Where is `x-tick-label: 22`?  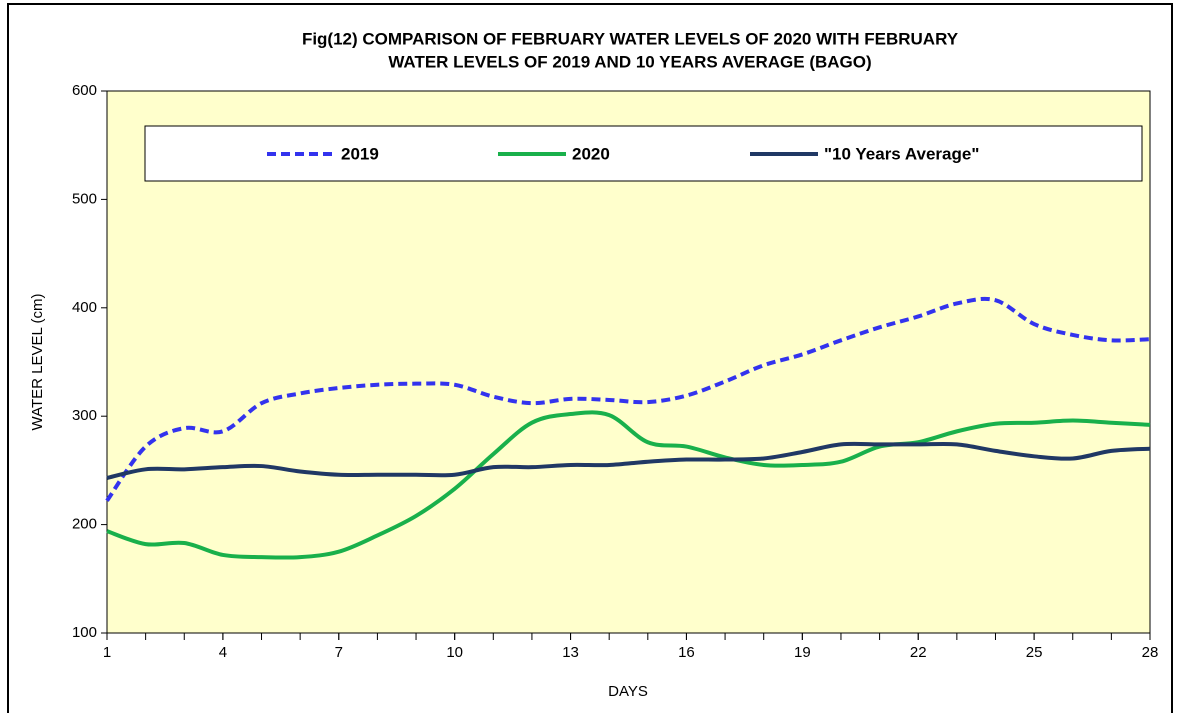
x-tick-label: 22 is located at coordinates (918, 652).